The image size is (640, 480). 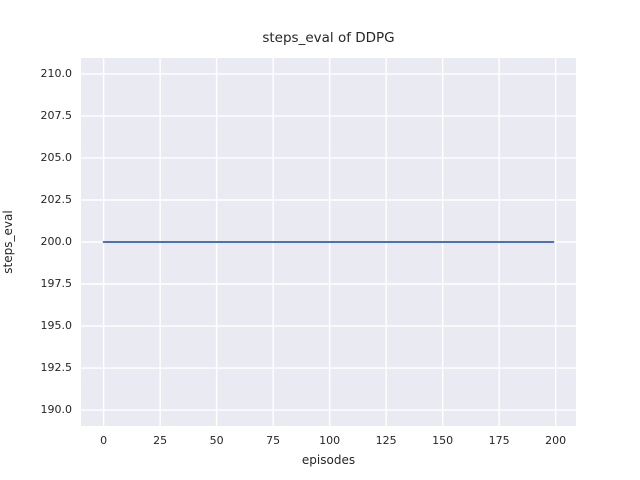 I want to click on x-tick-label: 0, so click(x=104, y=440).